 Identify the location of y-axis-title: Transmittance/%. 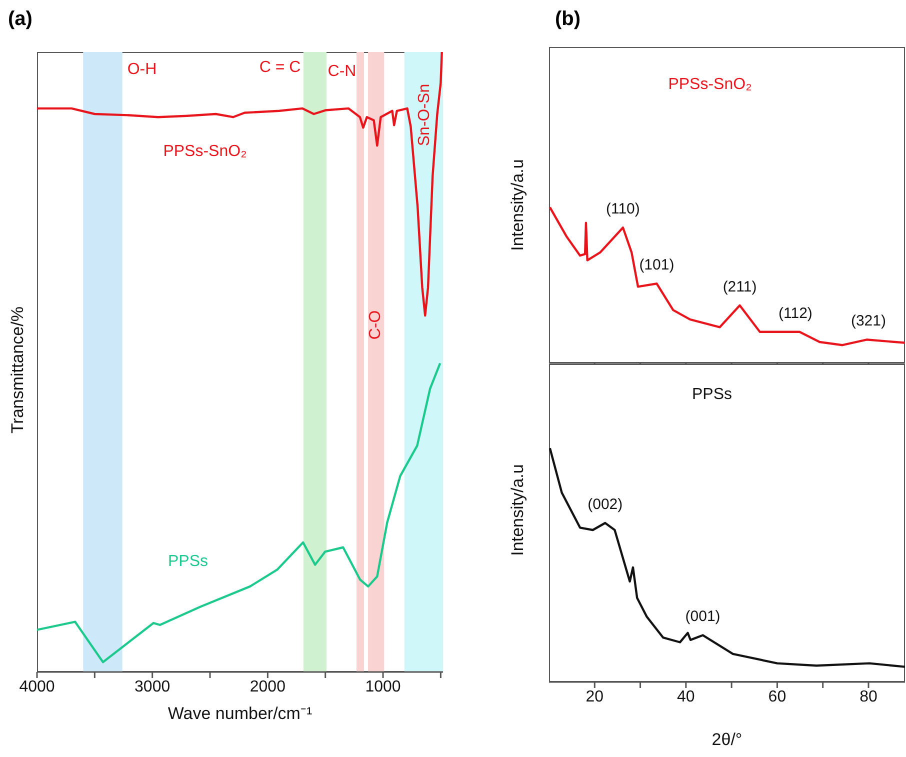
(18, 370).